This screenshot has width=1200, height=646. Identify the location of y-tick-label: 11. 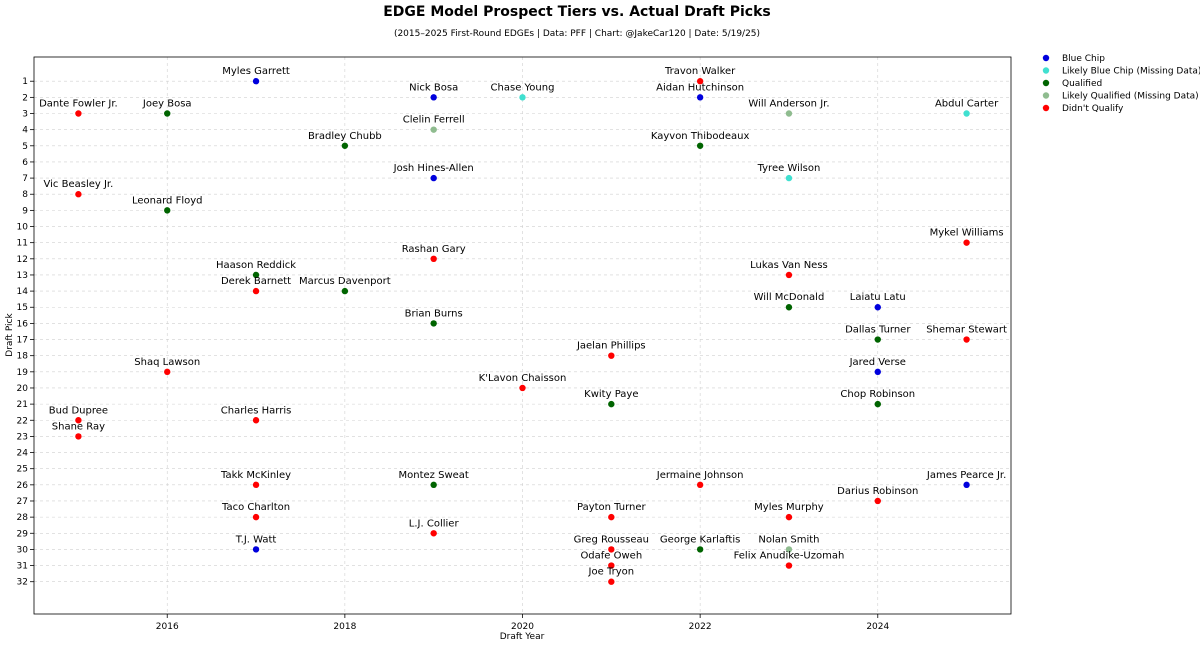
(22, 244).